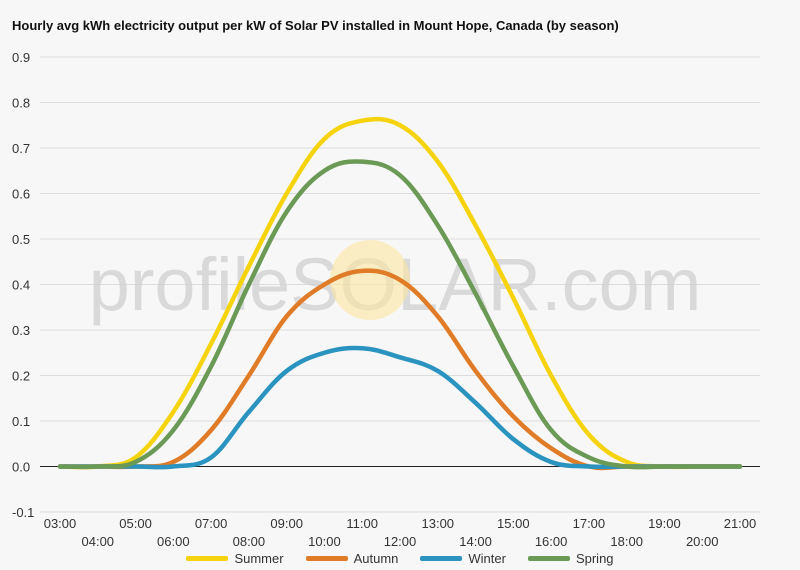  What do you see at coordinates (626, 541) in the screenshot?
I see `x-tick-label: 18:00` at bounding box center [626, 541].